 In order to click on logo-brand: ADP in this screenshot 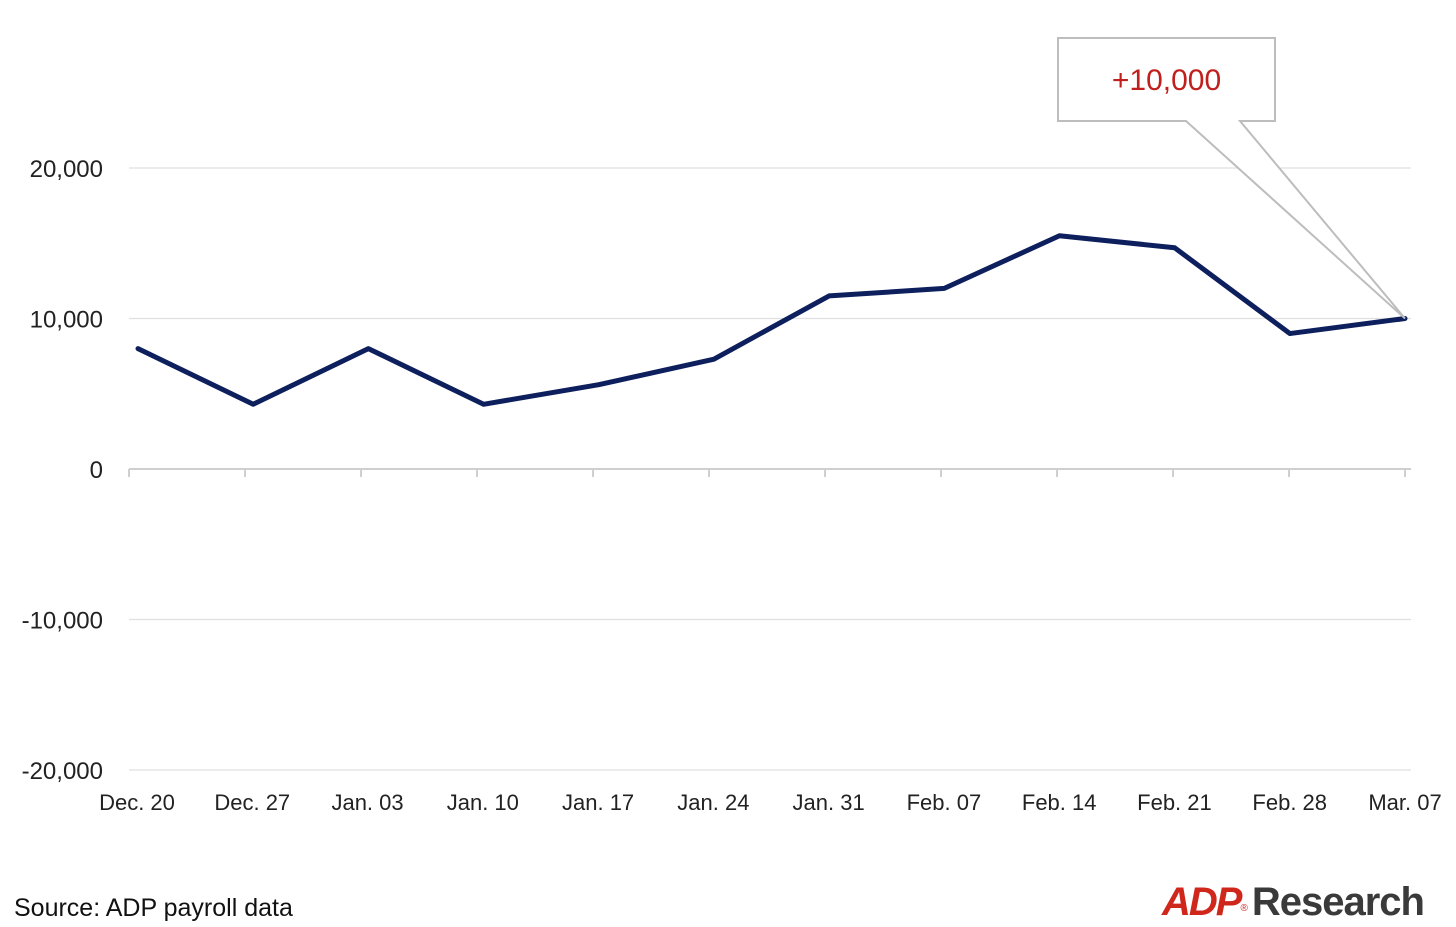, I will do `click(1202, 902)`.